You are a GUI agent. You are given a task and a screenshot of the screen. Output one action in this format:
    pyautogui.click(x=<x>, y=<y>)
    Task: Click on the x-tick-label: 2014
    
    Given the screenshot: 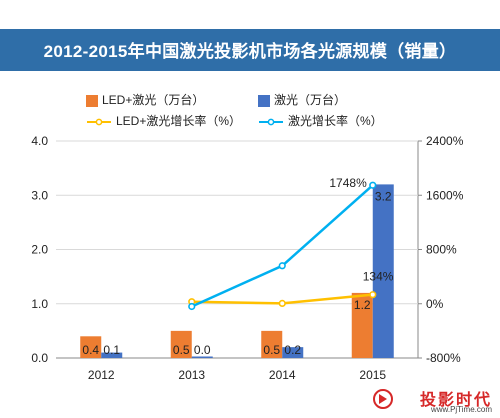 What is the action you would take?
    pyautogui.click(x=282, y=375)
    